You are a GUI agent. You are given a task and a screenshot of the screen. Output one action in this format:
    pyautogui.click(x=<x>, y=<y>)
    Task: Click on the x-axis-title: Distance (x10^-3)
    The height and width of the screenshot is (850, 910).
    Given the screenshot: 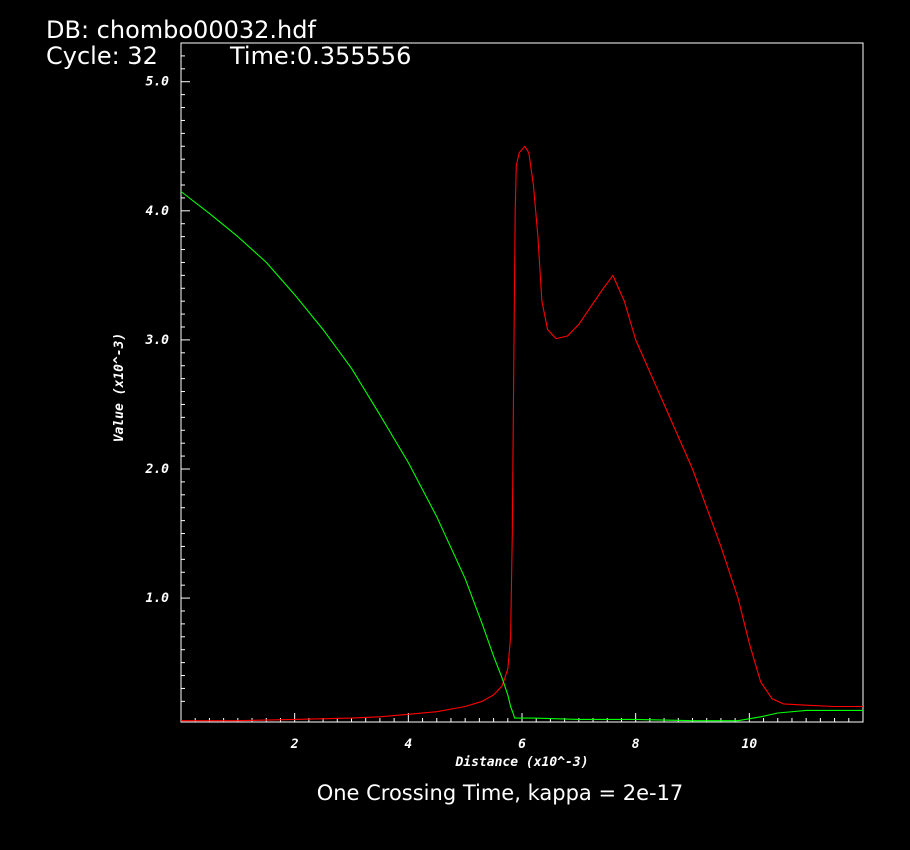 What is the action you would take?
    pyautogui.click(x=521, y=762)
    